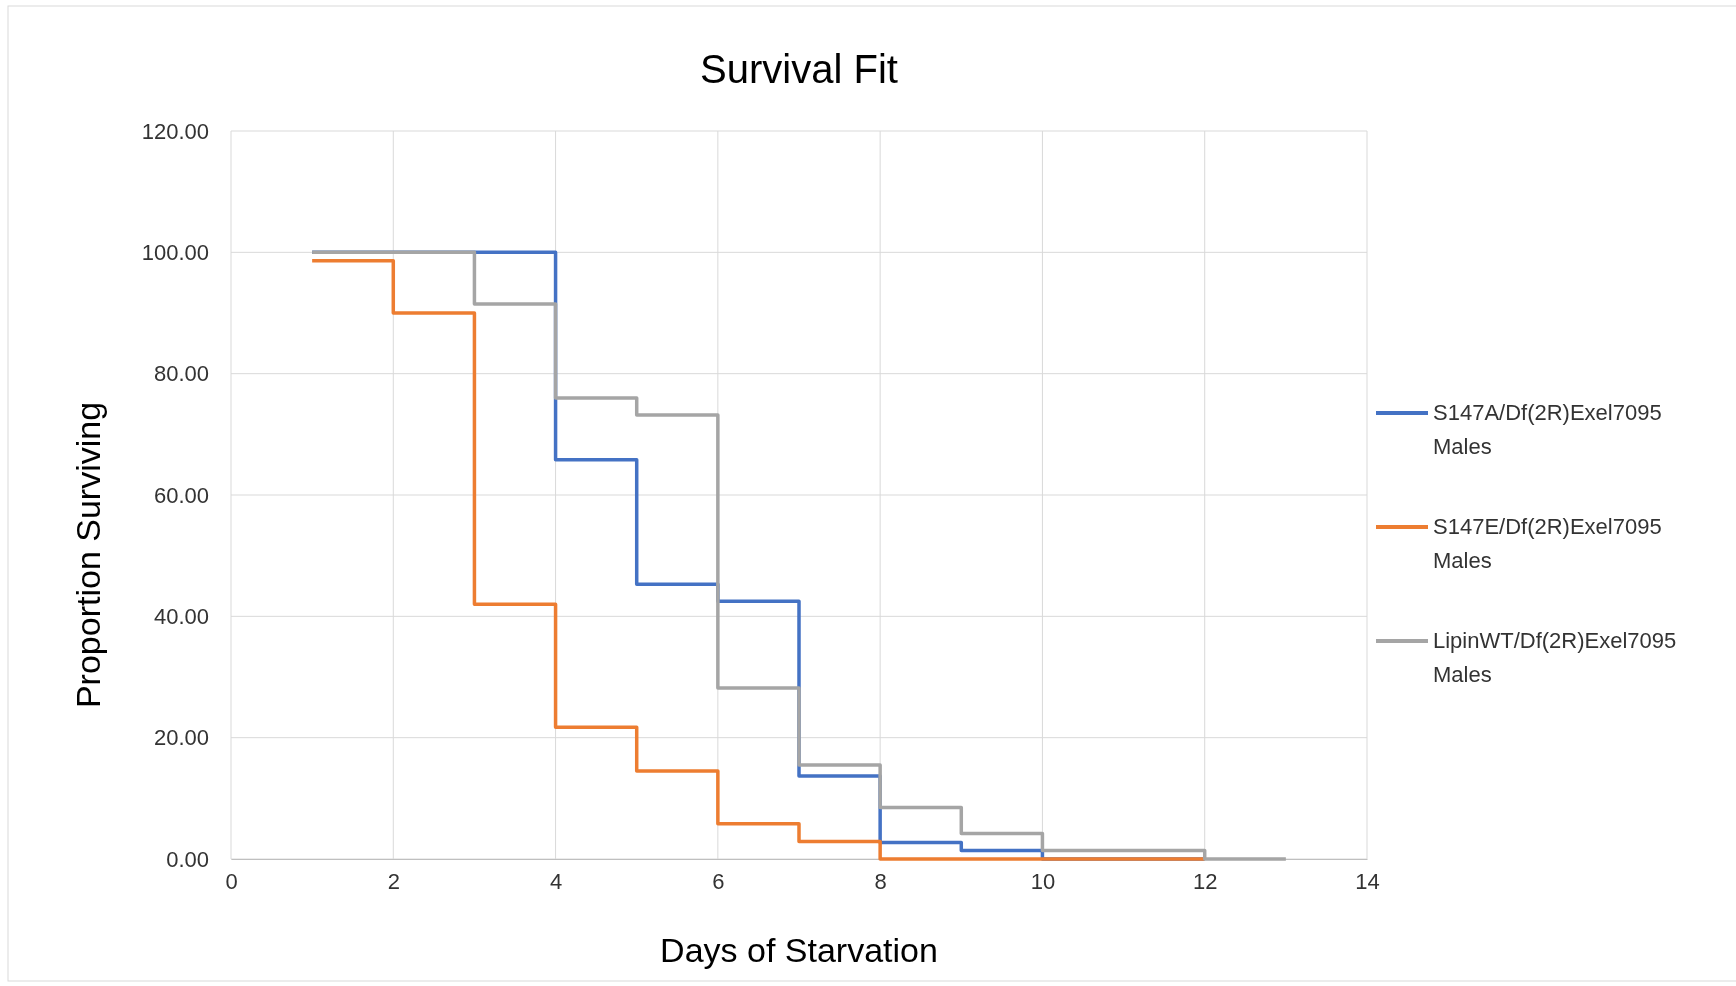 The image size is (1736, 986). I want to click on y-tick-label: 80.00, so click(181, 374).